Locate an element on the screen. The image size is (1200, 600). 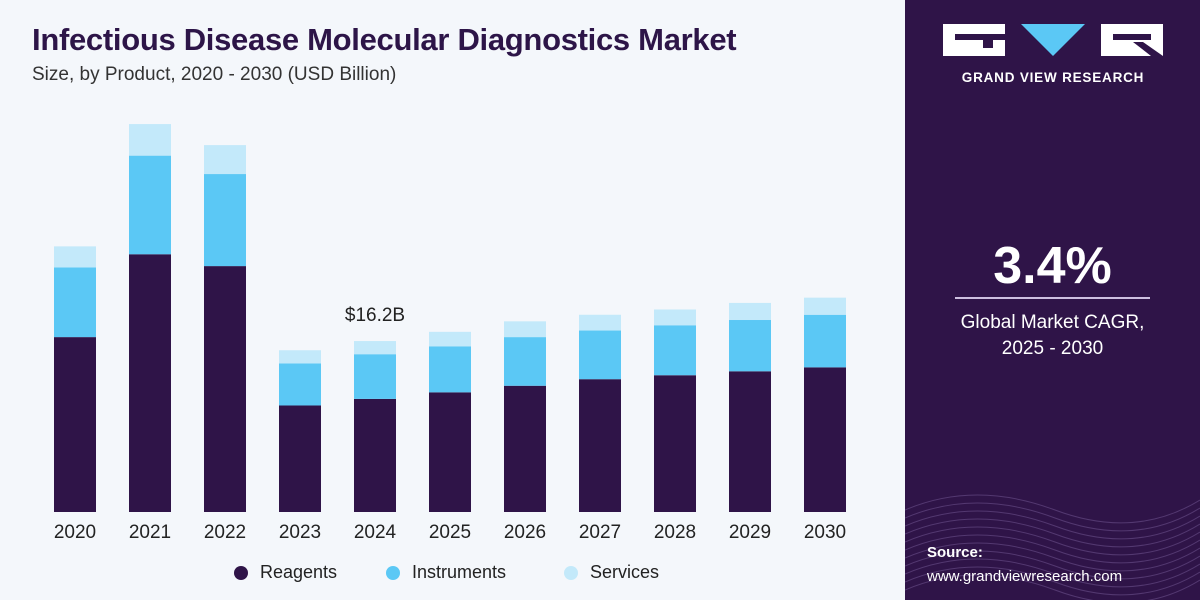
x-tick-label-2030: 2030 is located at coordinates (825, 532).